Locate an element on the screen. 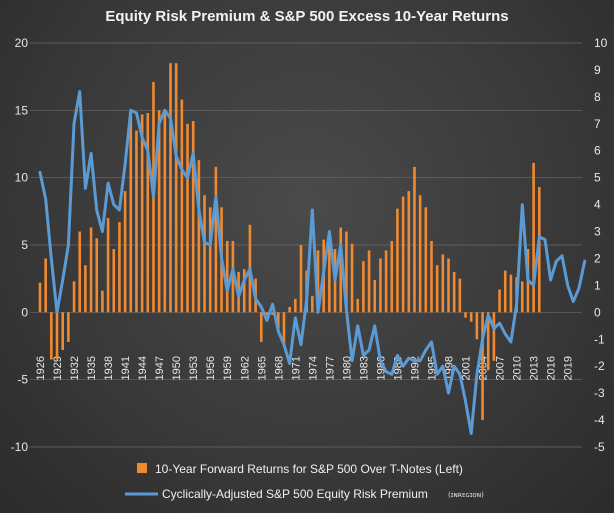 Image resolution: width=614 pixels, height=513 pixels. right-tick-label: 9 is located at coordinates (597, 70).